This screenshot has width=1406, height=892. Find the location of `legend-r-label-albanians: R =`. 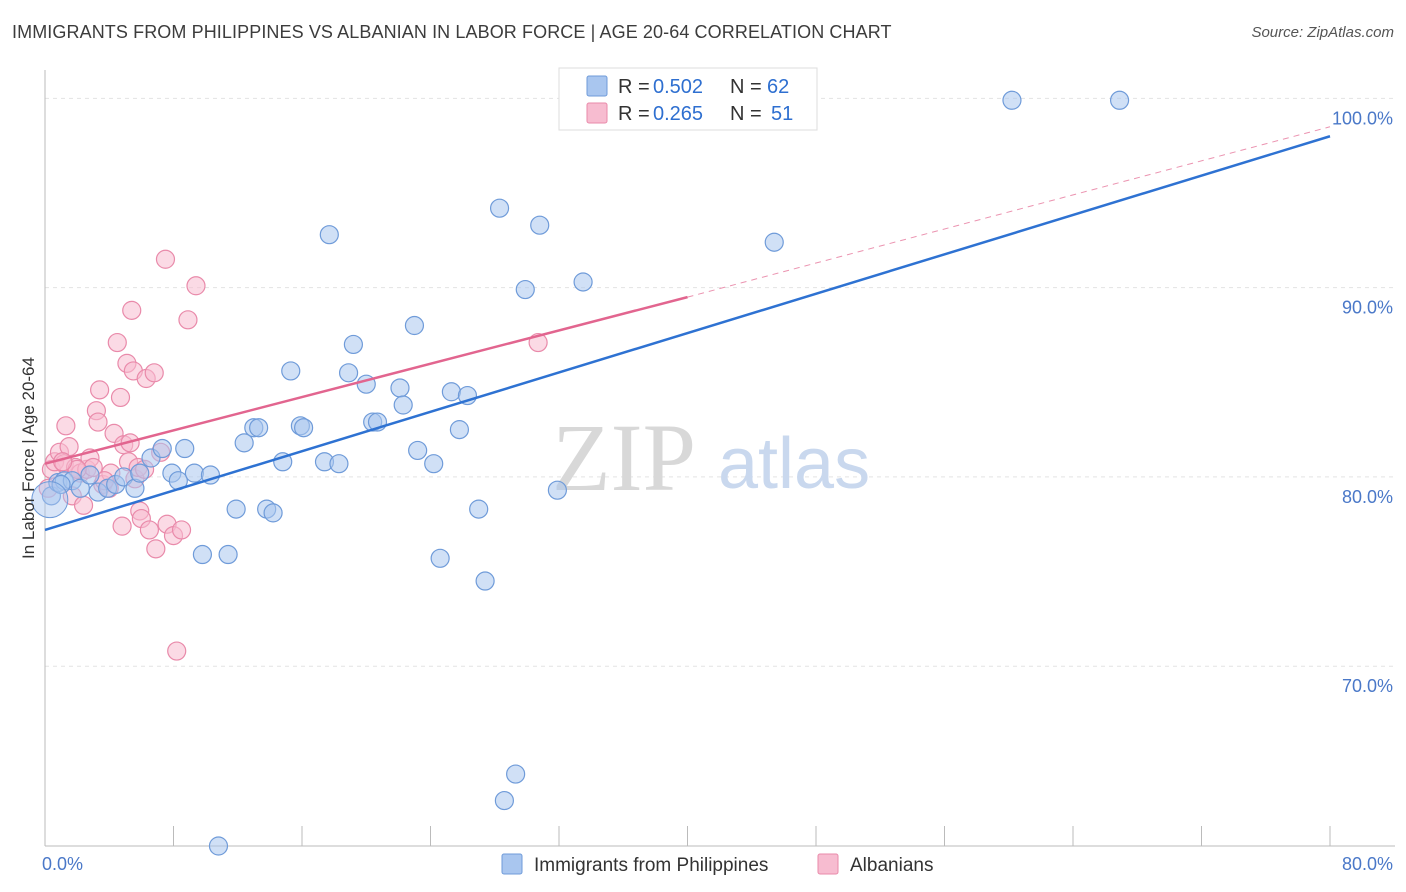

legend-r-label-albanians: R = is located at coordinates (634, 114).